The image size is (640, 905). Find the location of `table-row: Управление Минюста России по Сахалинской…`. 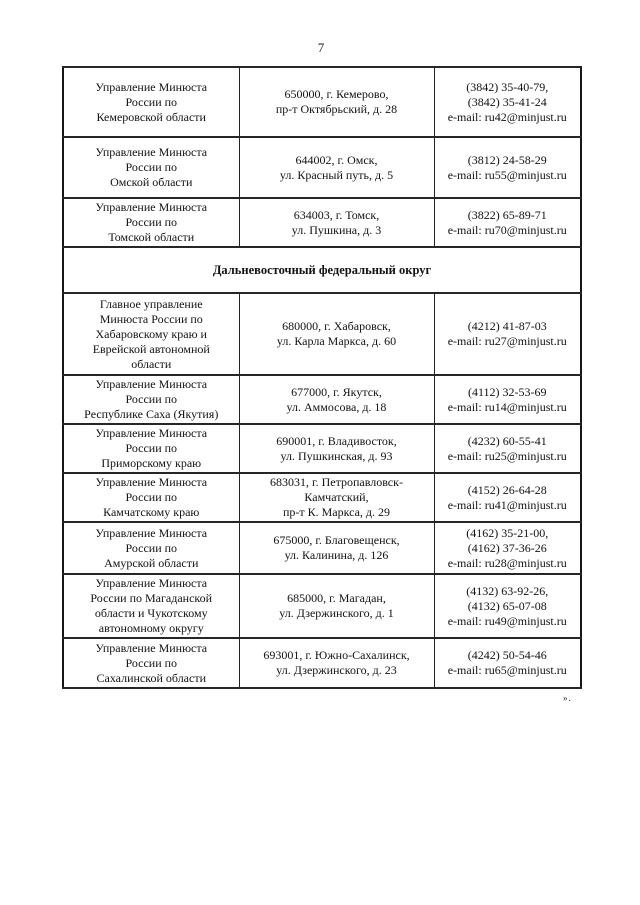

table-row: Управление Минюста России по Сахалинской… is located at coordinates (322, 663).